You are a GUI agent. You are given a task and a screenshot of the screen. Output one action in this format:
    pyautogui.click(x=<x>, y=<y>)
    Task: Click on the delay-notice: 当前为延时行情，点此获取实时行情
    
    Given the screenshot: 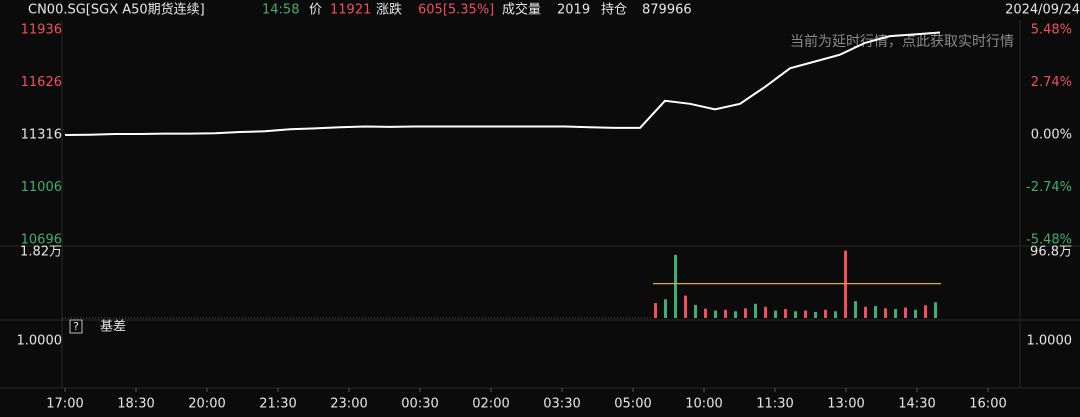 What is the action you would take?
    pyautogui.click(x=902, y=41)
    